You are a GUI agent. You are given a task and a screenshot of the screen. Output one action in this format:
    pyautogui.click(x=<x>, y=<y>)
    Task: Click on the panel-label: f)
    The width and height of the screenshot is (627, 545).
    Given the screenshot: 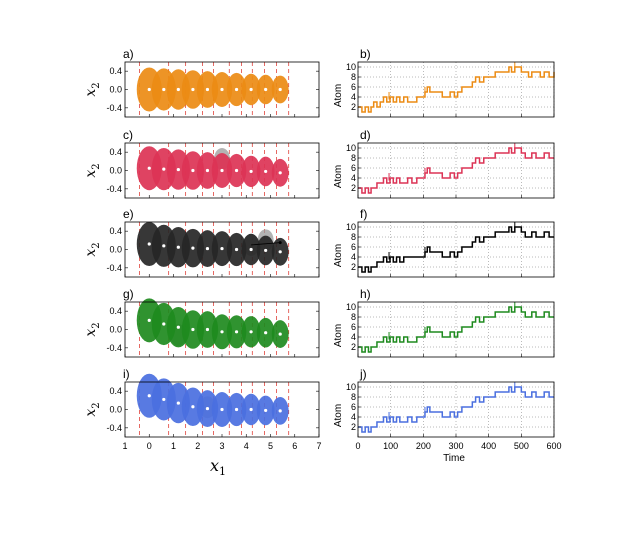 What is the action you would take?
    pyautogui.click(x=363, y=214)
    